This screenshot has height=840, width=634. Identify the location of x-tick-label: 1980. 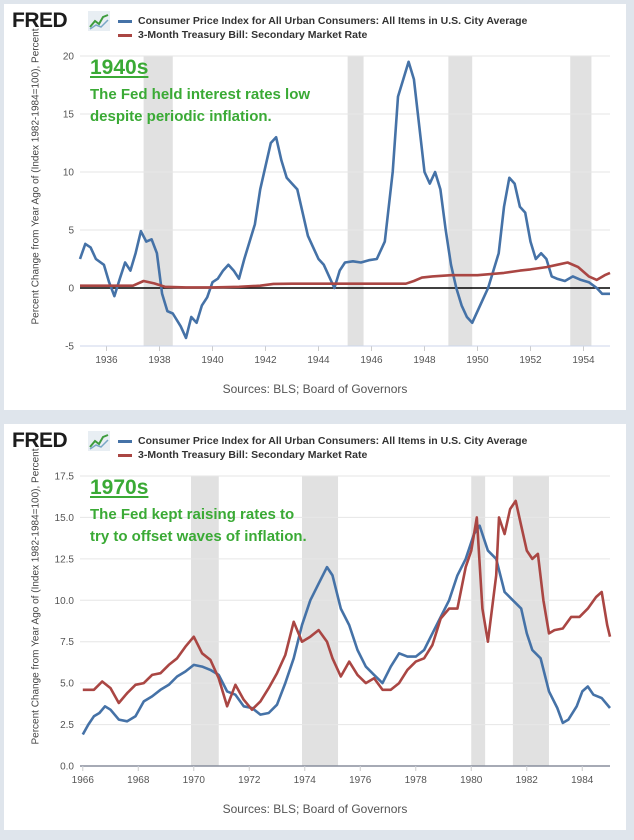
(471, 780).